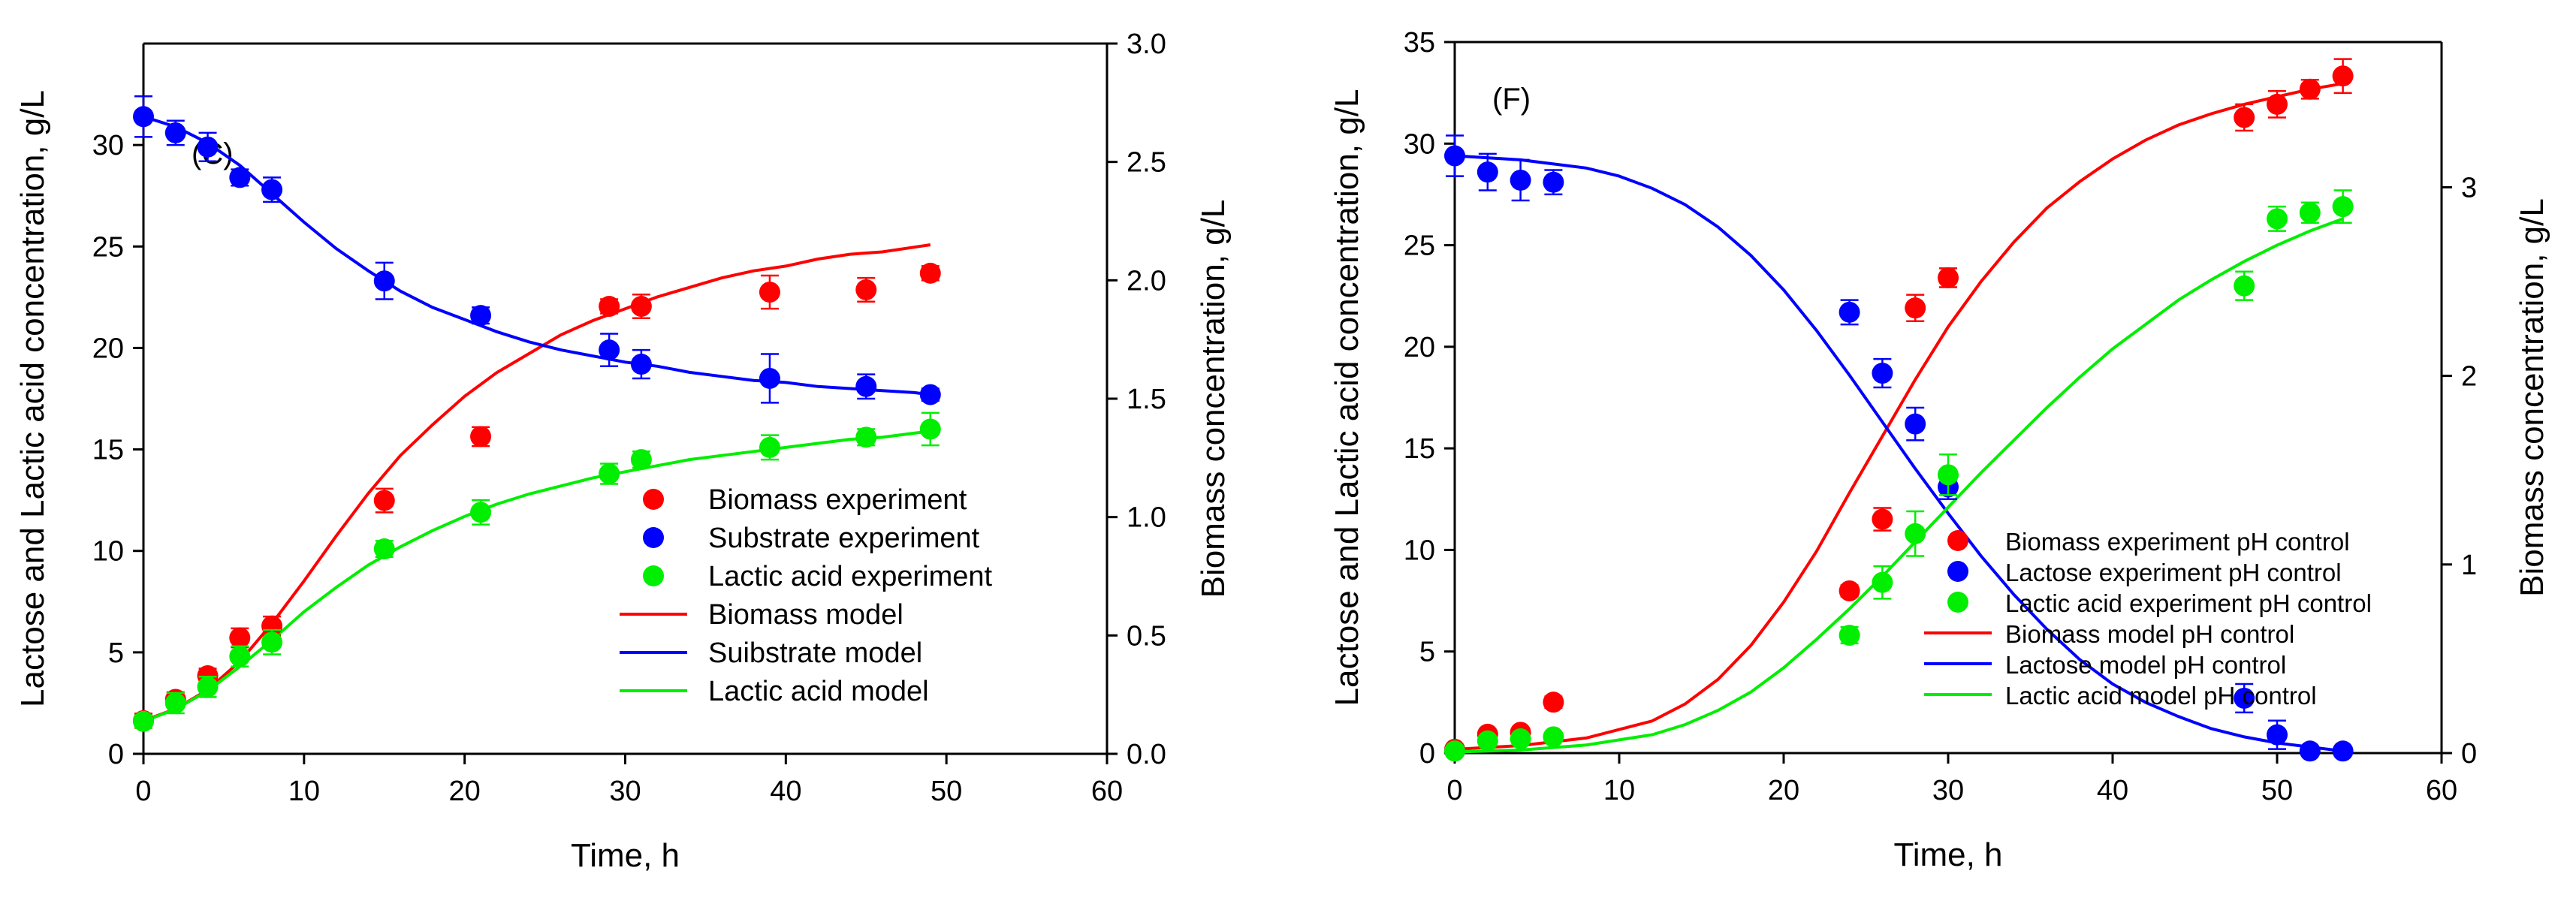 Image resolution: width=2576 pixels, height=907 pixels. What do you see at coordinates (815, 653) in the screenshot?
I see `legend-label: Suibstrate model` at bounding box center [815, 653].